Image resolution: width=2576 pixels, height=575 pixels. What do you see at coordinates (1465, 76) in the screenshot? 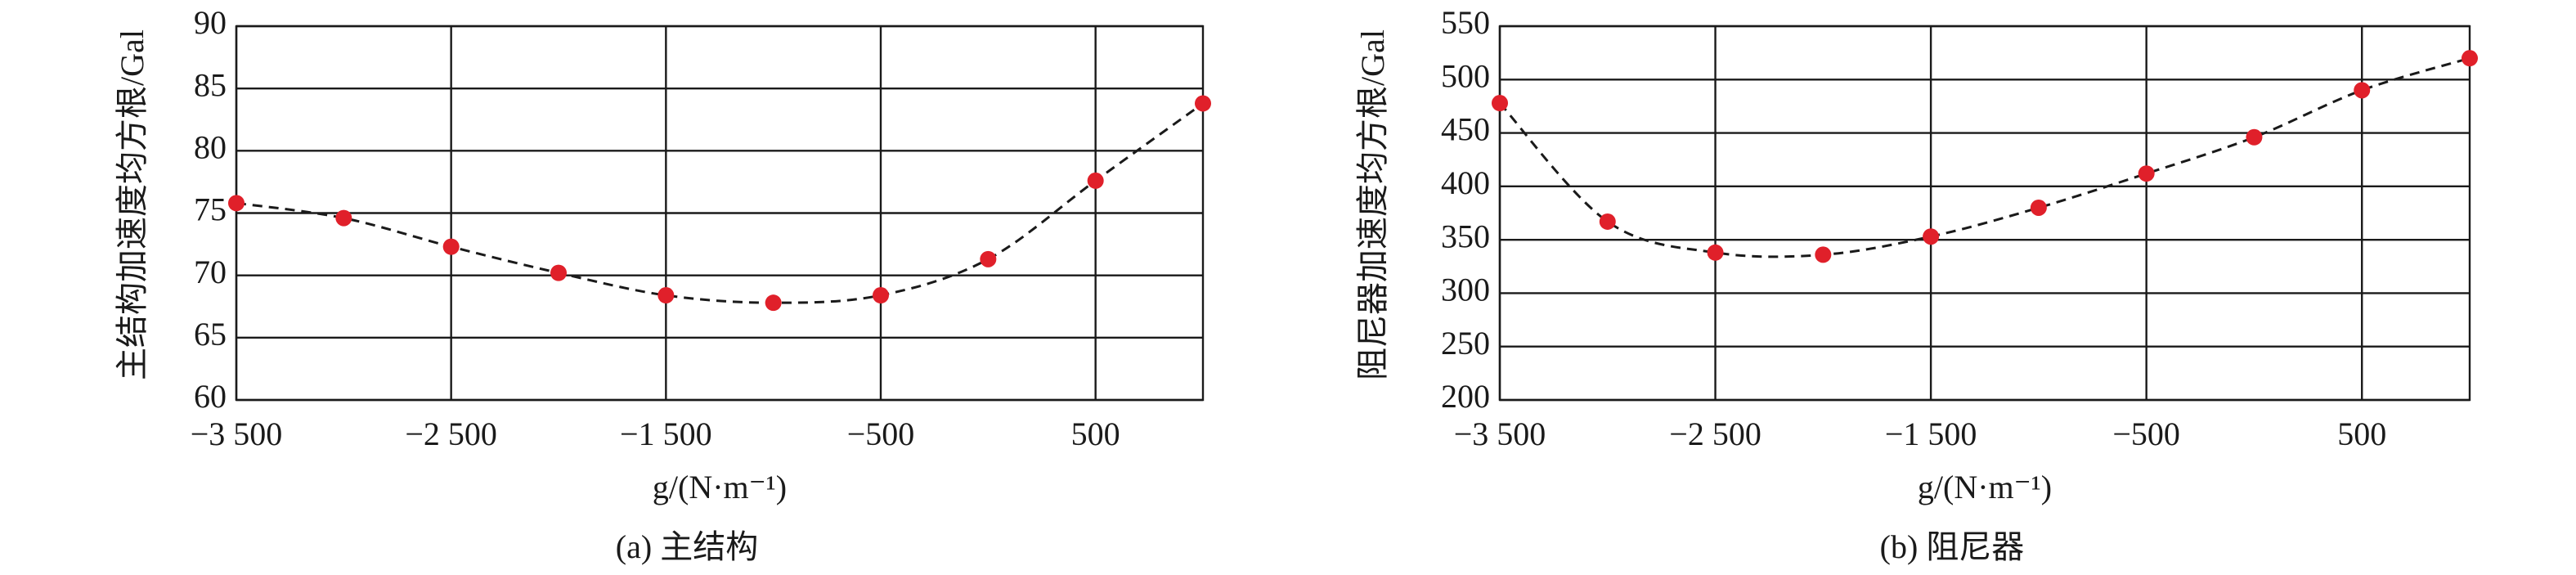
I see `y-tick-label: 500` at bounding box center [1465, 76].